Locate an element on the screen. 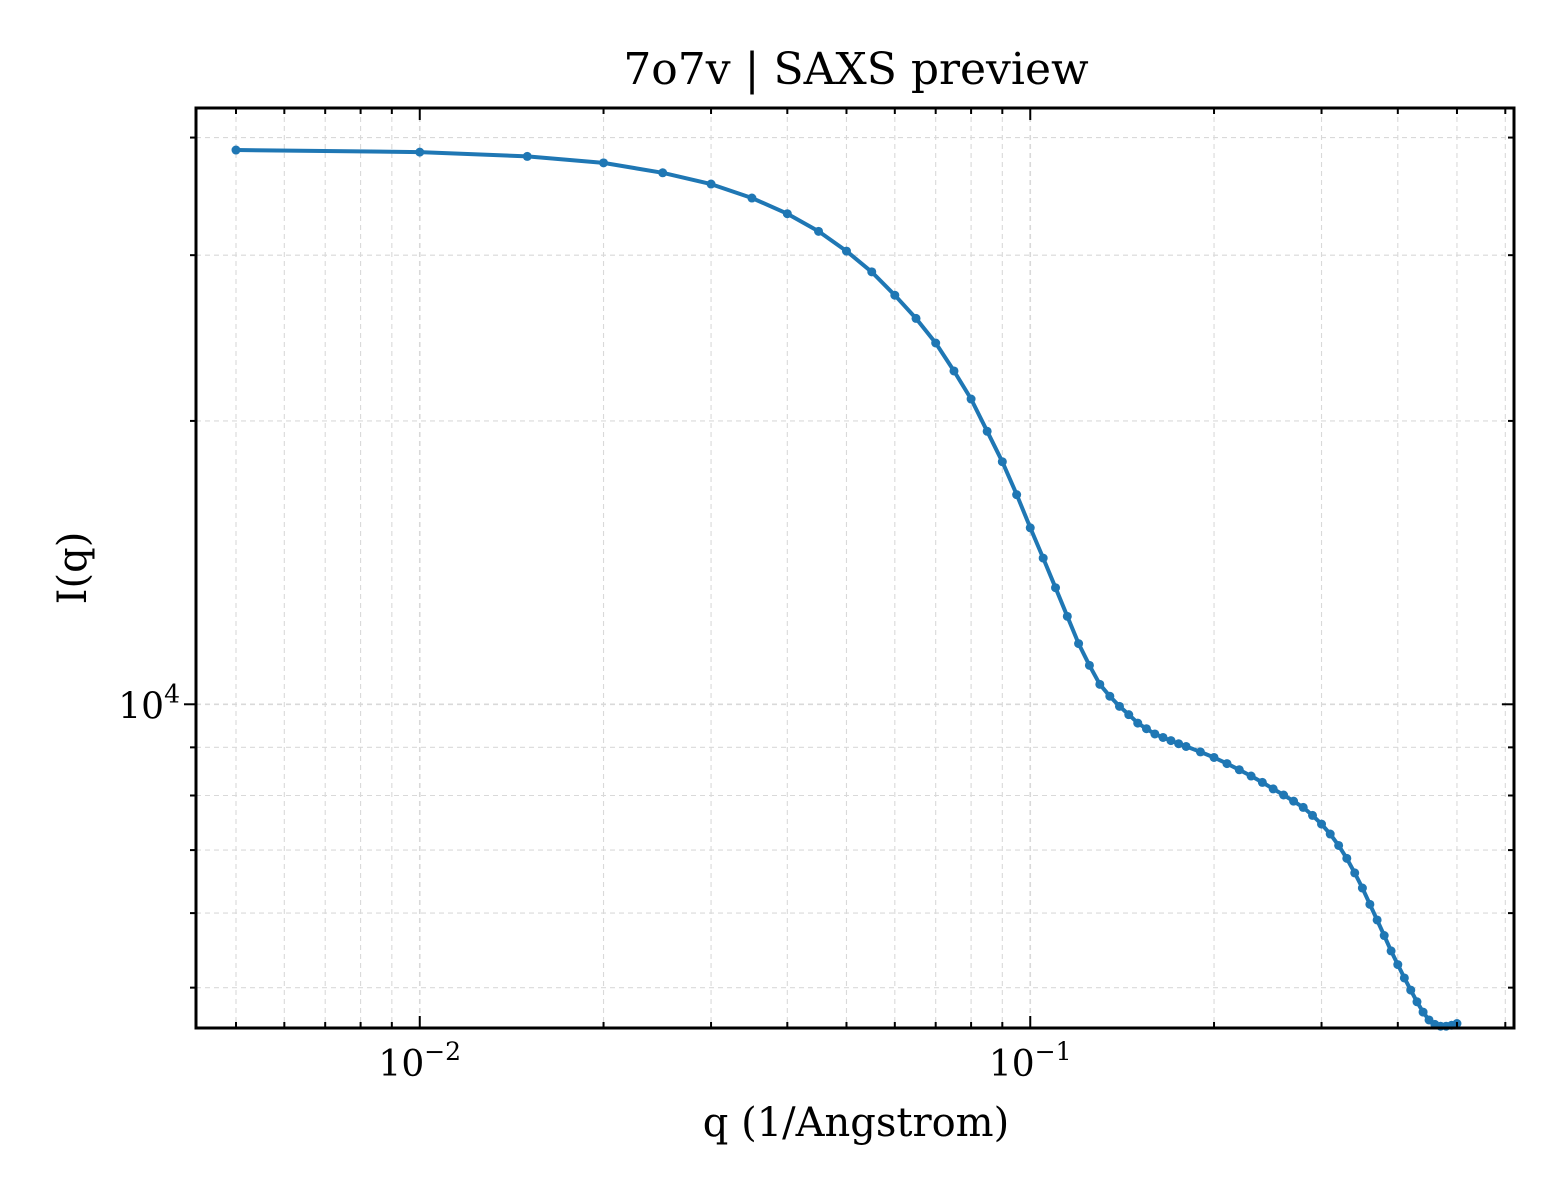  y-tick-label: 104 is located at coordinates (149, 703).